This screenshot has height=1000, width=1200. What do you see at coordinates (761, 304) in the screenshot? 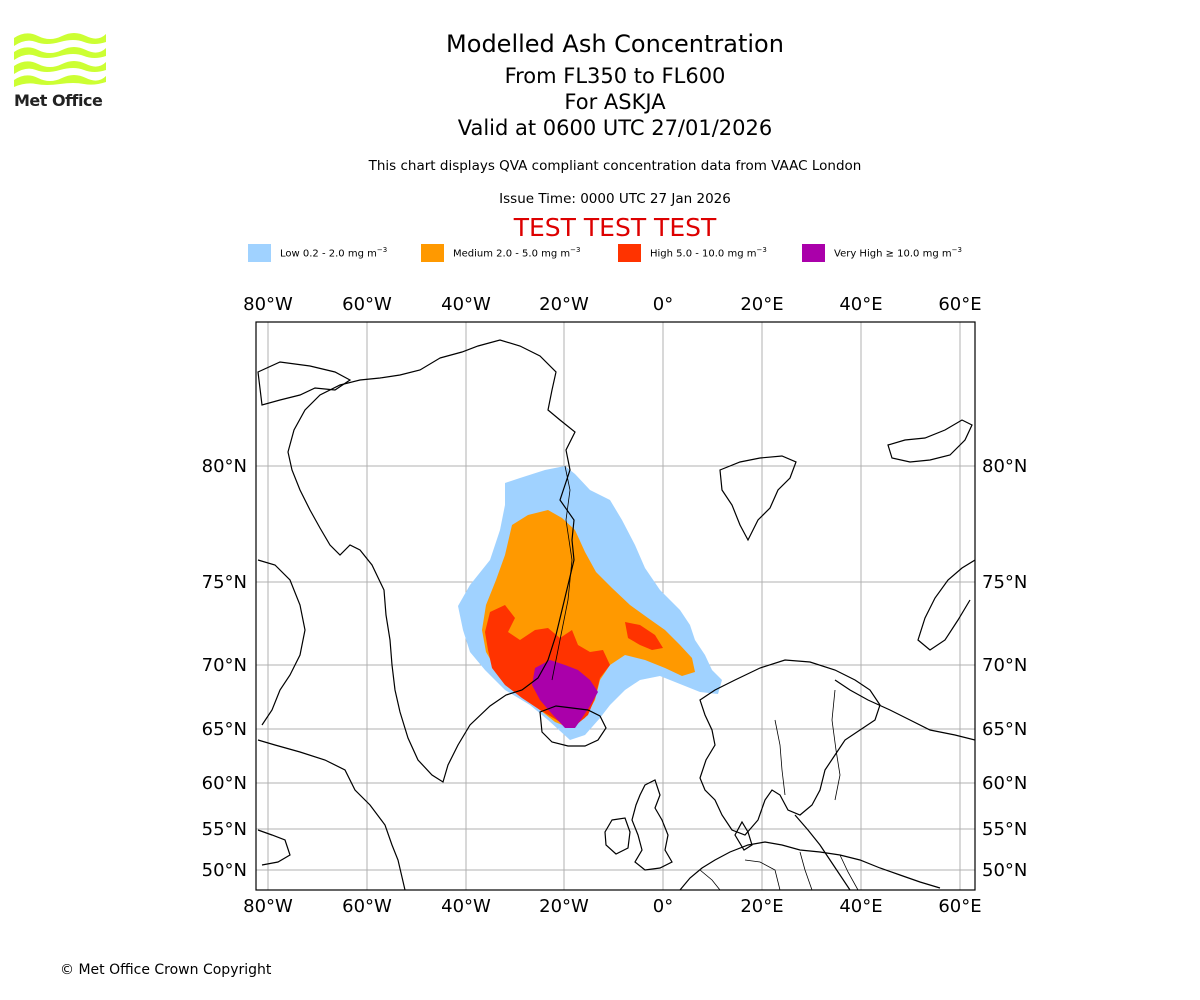
I see `lon-label-top: 20°E` at bounding box center [761, 304].